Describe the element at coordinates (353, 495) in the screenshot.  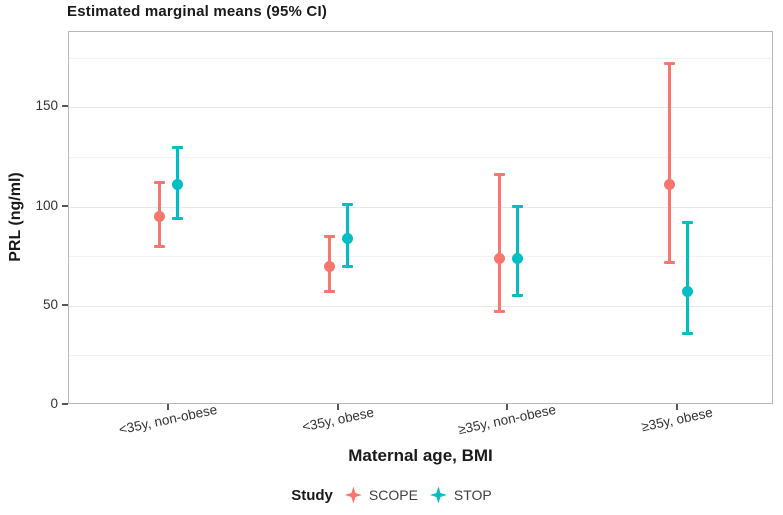
I see `scope-marker-icon` at that location.